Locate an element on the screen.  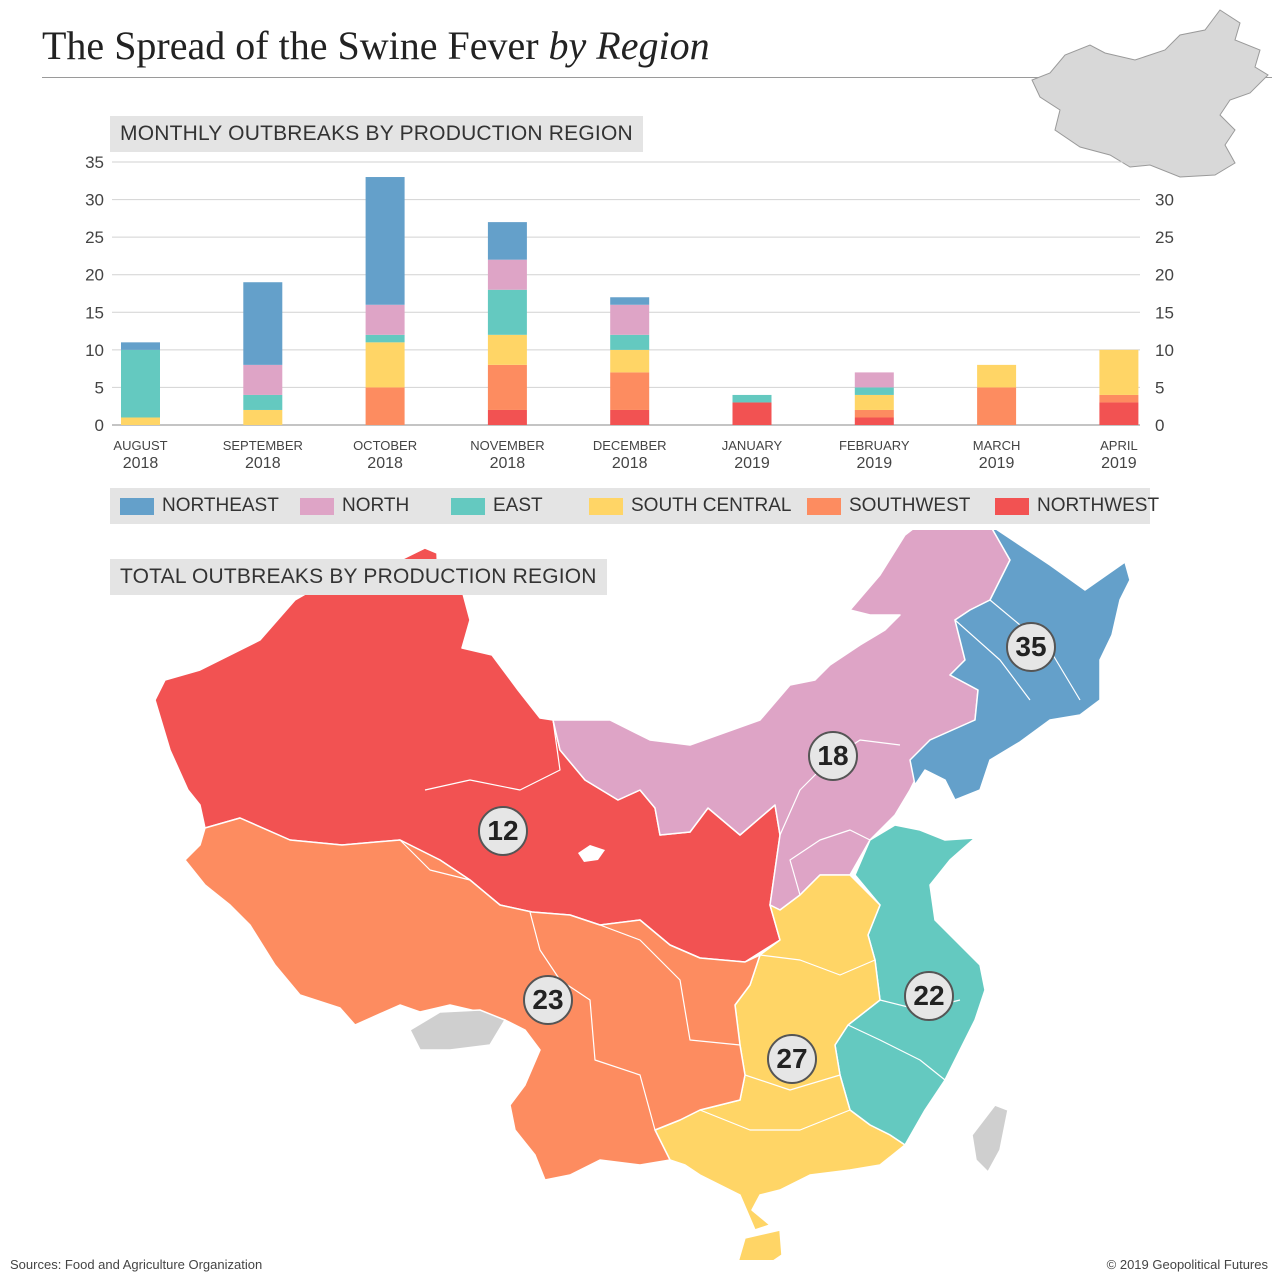
legend-item-south-central: SOUTH CENTRAL is located at coordinates (690, 506).